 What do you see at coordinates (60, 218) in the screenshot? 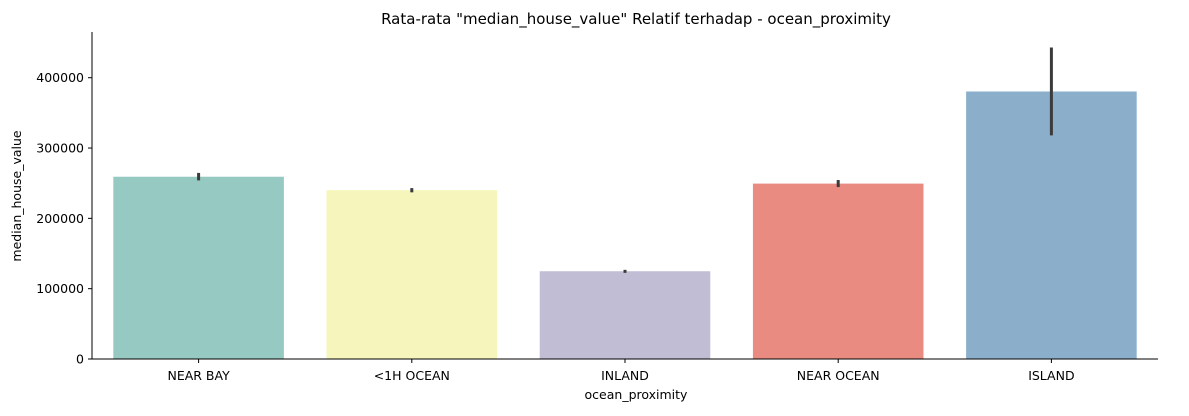
I see `y-tick-label: 200000` at bounding box center [60, 218].